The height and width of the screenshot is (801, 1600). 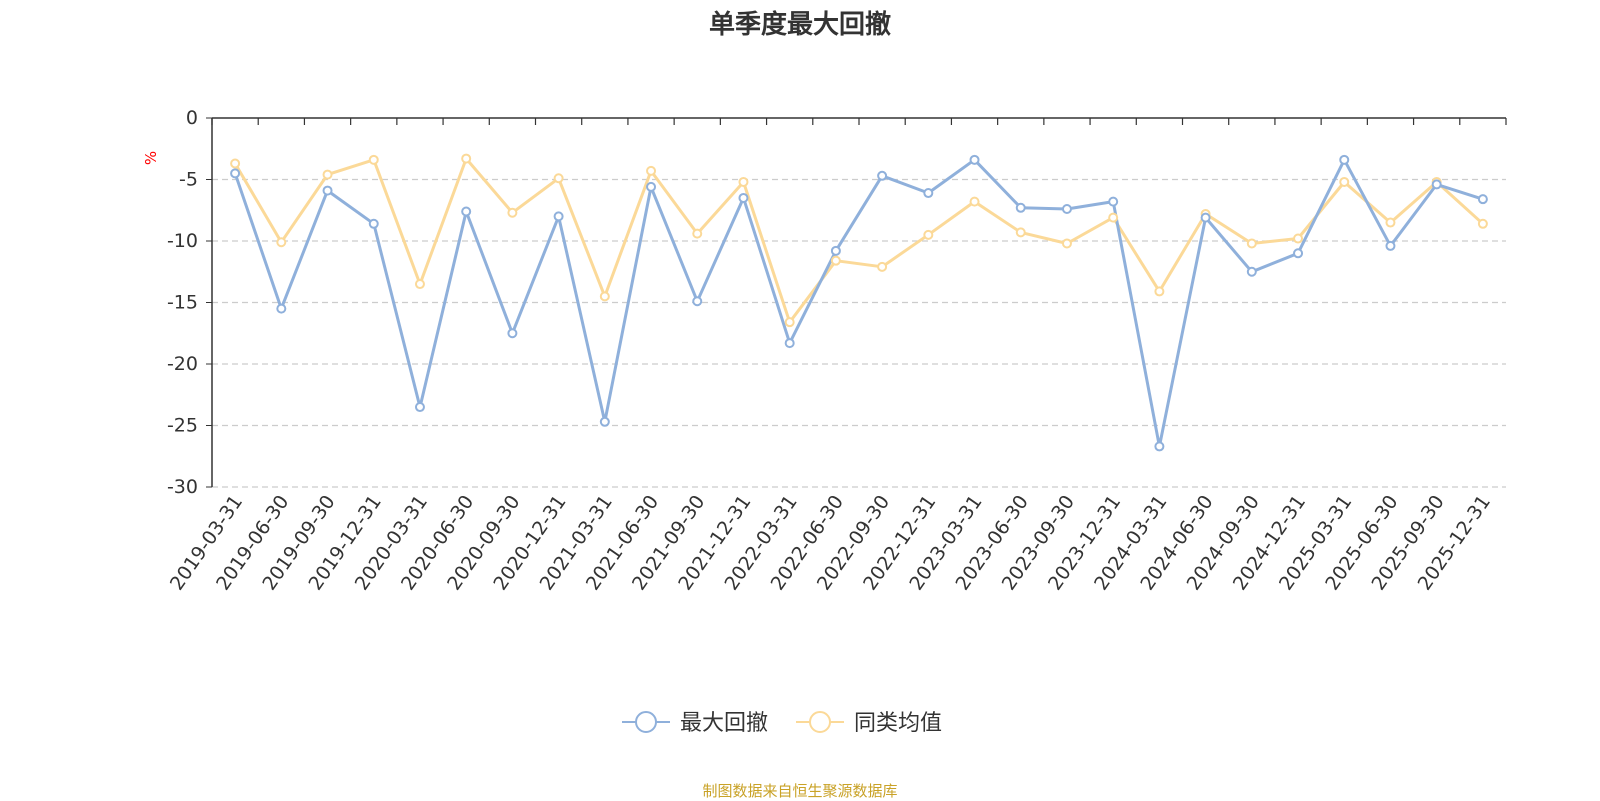 I want to click on y-tick-label: -25, so click(x=182, y=426).